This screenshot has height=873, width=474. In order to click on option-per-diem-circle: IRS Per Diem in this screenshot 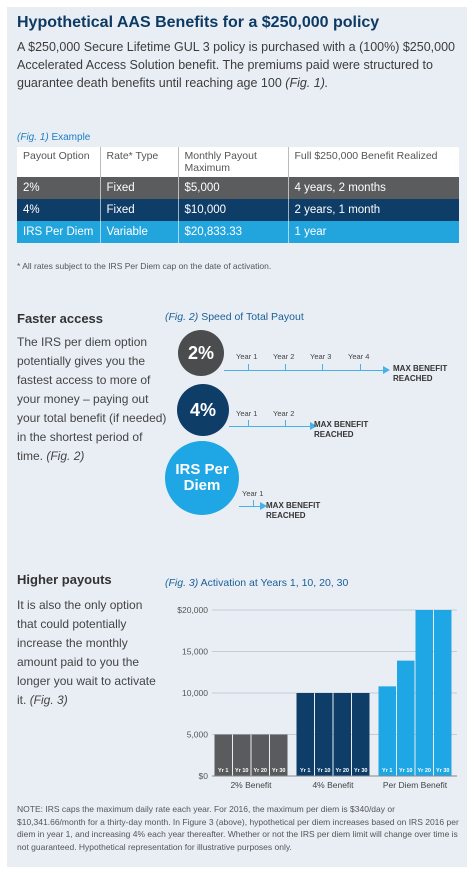, I will do `click(202, 478)`.